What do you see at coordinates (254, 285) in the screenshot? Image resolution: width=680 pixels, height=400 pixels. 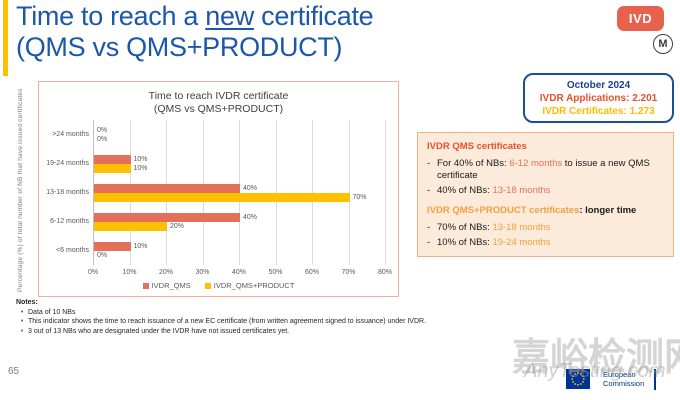 I see `legend-label: IVDR_QMS+PRODUCT` at bounding box center [254, 285].